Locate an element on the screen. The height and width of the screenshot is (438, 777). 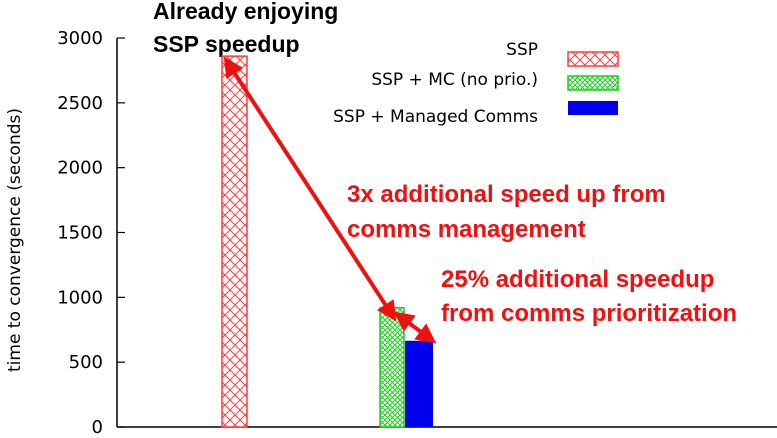
bar-ssp is located at coordinates (234, 241).